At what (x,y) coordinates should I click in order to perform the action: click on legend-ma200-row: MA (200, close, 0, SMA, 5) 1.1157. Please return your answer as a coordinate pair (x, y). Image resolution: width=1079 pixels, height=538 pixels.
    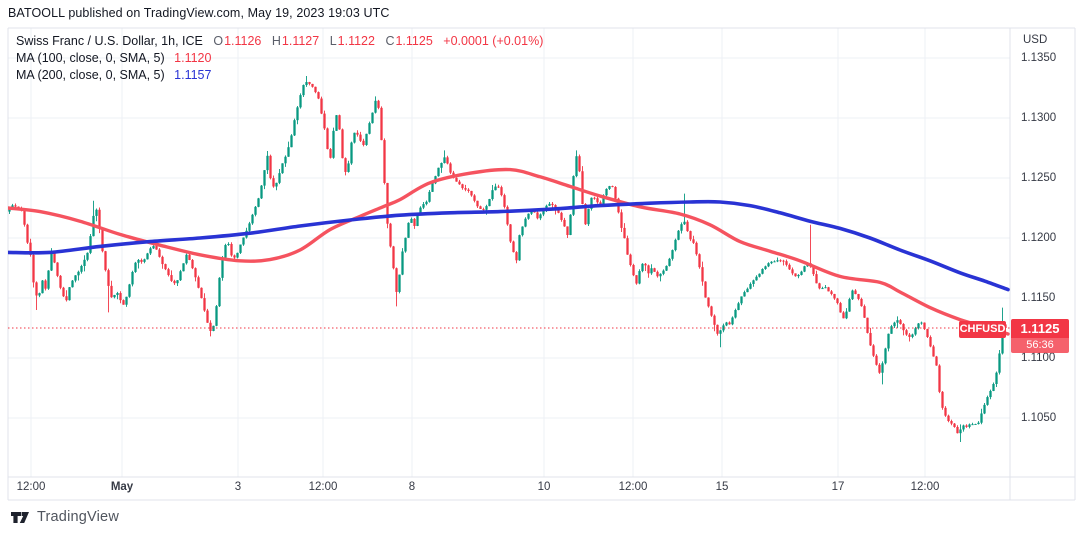
    Looking at the image, I should click on (279, 75).